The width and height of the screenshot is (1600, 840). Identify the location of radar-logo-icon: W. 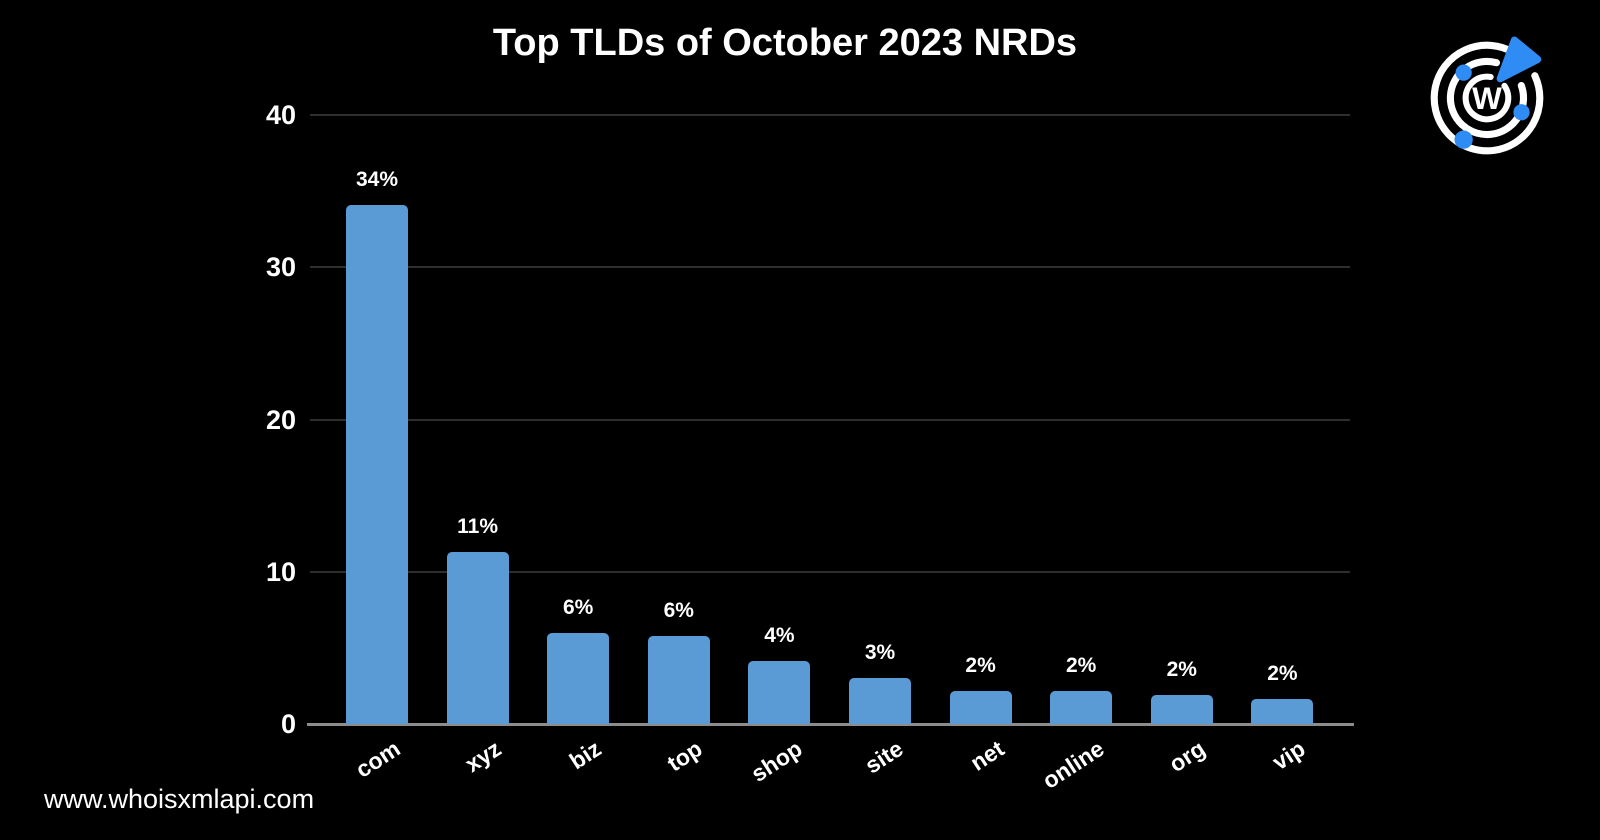
(1487, 95).